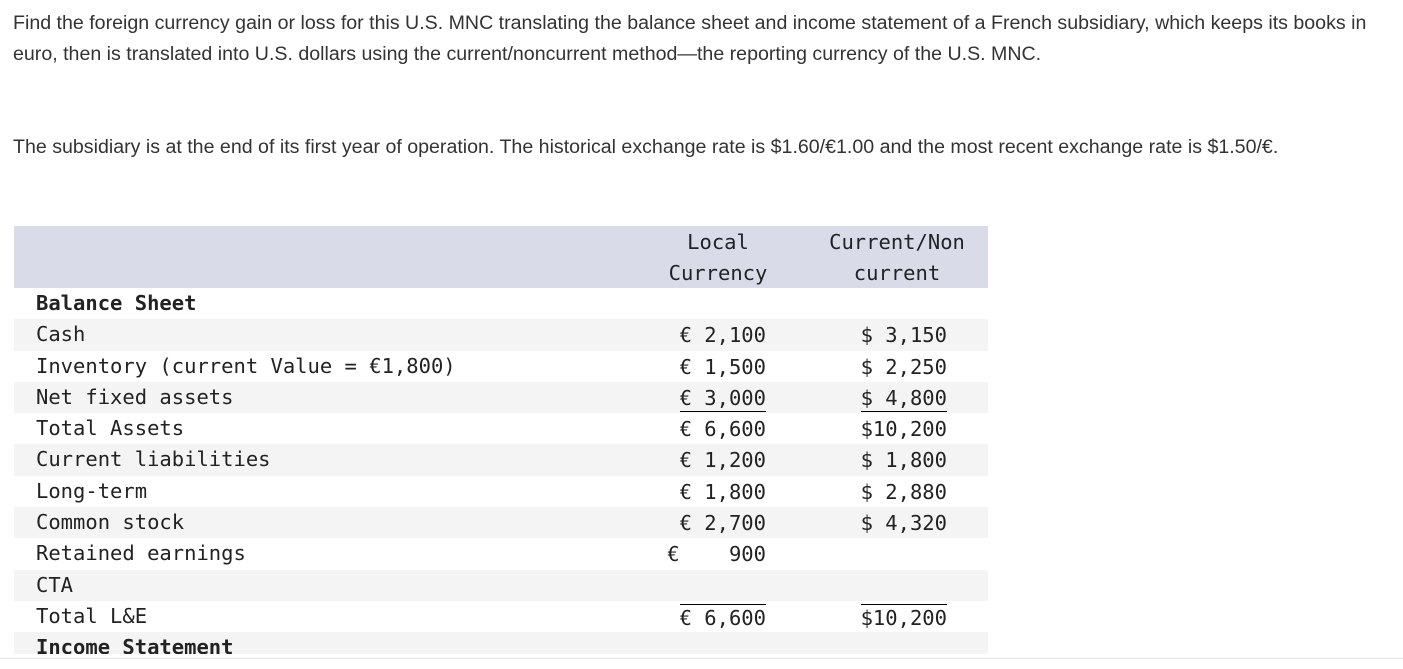  What do you see at coordinates (501, 335) in the screenshot?
I see `table-row: Cash € 2,100 $ 3,150` at bounding box center [501, 335].